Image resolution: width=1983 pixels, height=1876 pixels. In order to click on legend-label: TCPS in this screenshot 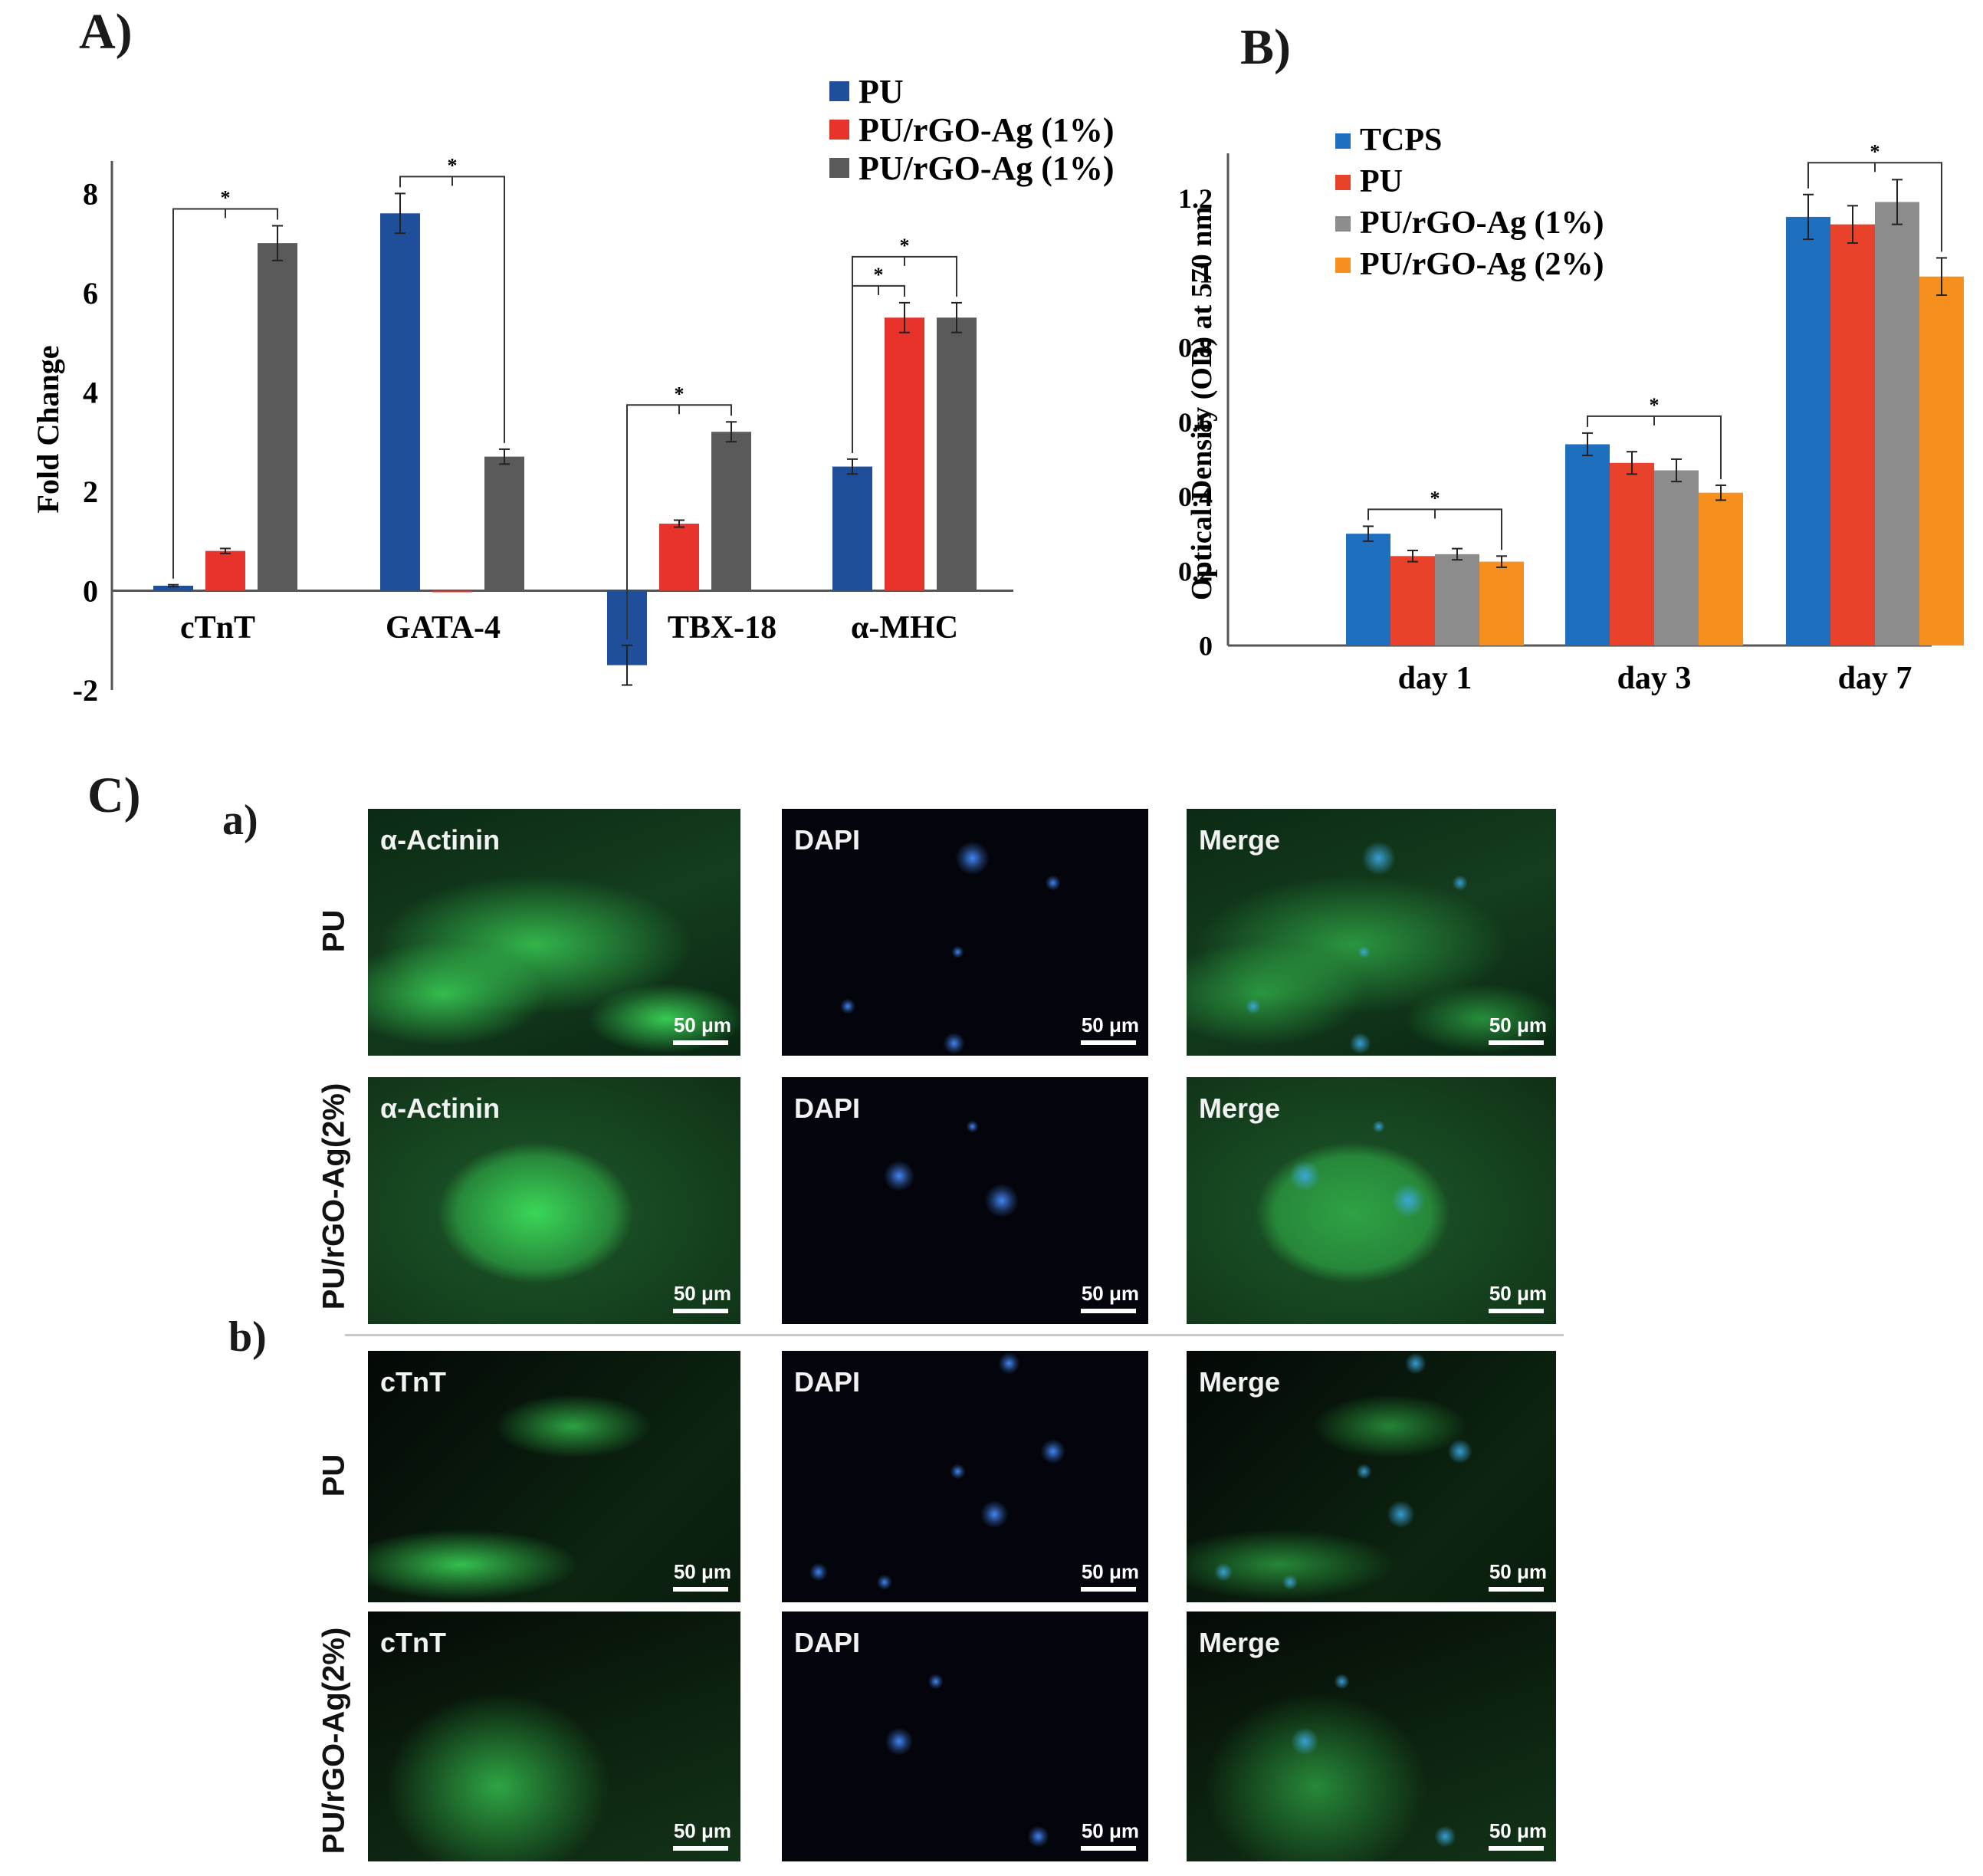, I will do `click(1401, 140)`.